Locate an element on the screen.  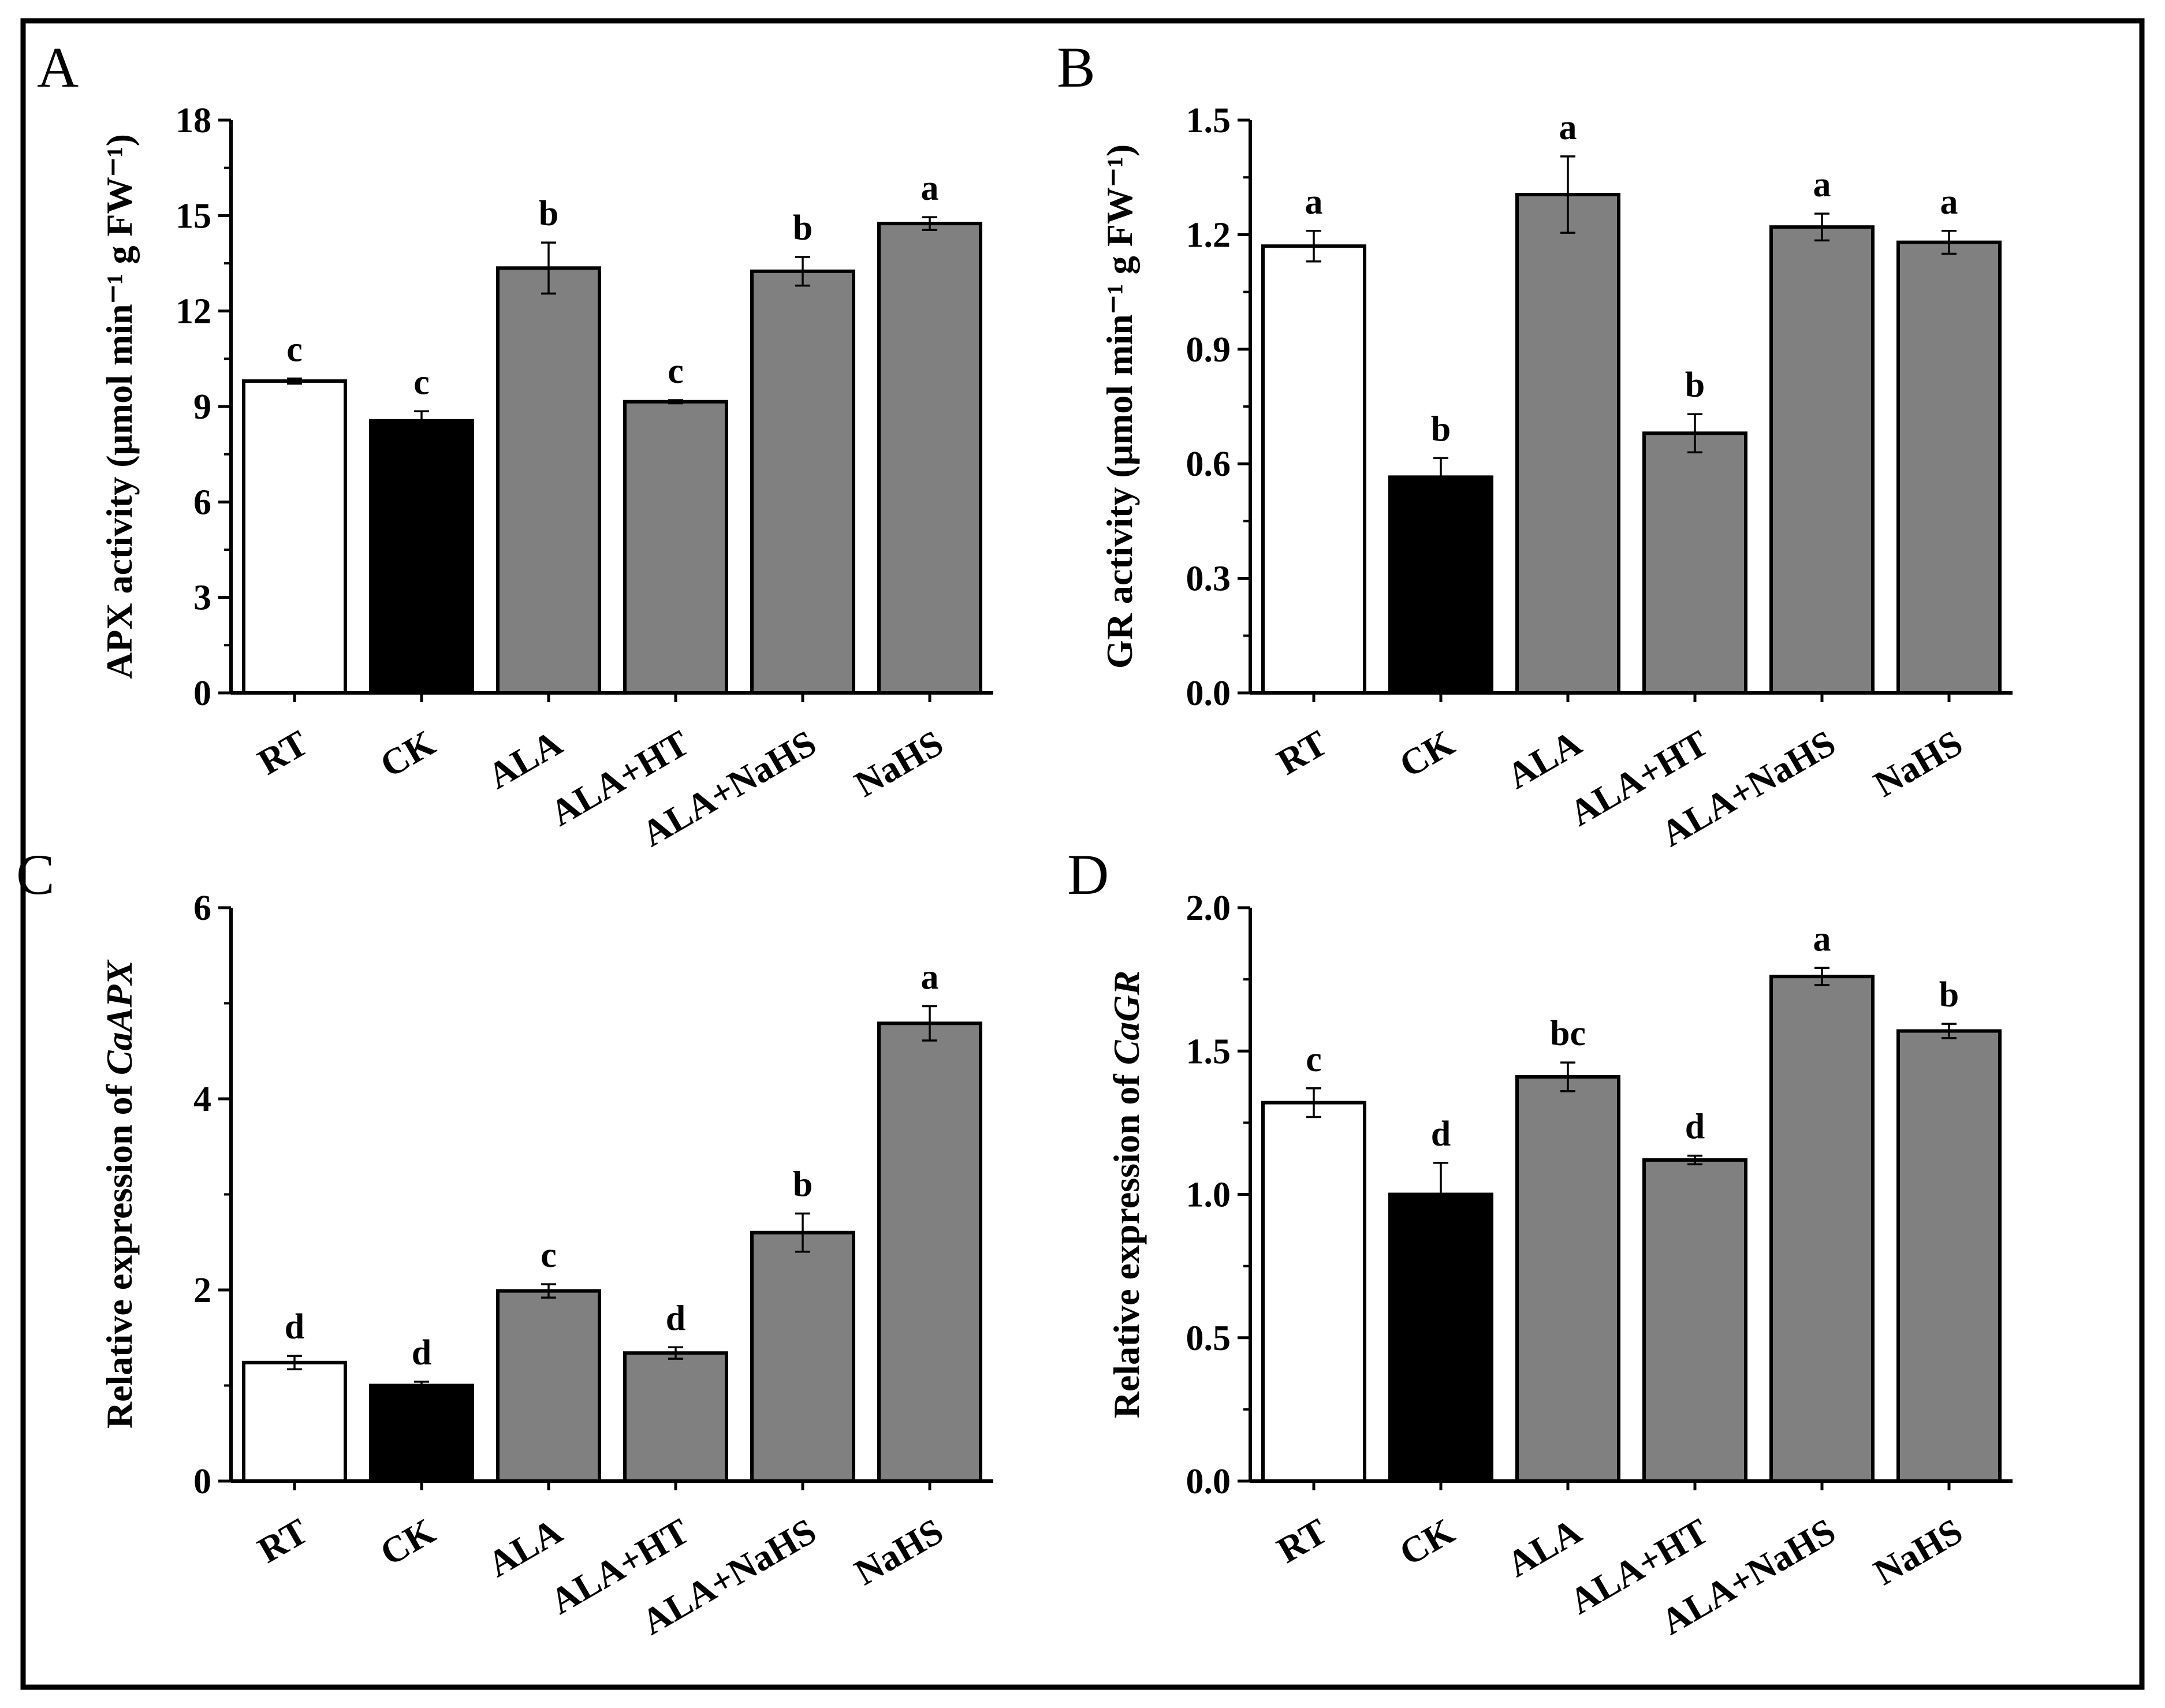
y-tick-label: 0.3 is located at coordinates (1208, 579).